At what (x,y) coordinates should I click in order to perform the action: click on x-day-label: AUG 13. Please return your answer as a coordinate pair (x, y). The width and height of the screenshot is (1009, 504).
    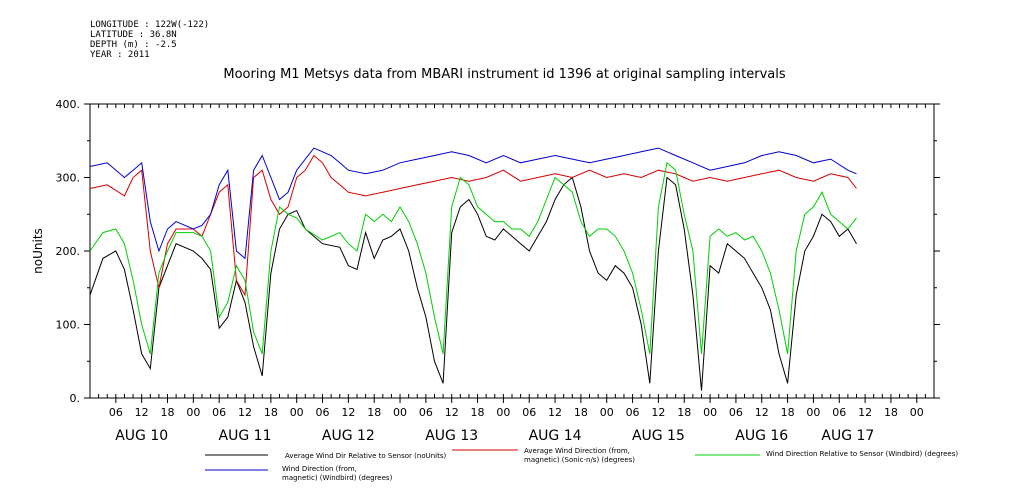
    Looking at the image, I should click on (451, 436).